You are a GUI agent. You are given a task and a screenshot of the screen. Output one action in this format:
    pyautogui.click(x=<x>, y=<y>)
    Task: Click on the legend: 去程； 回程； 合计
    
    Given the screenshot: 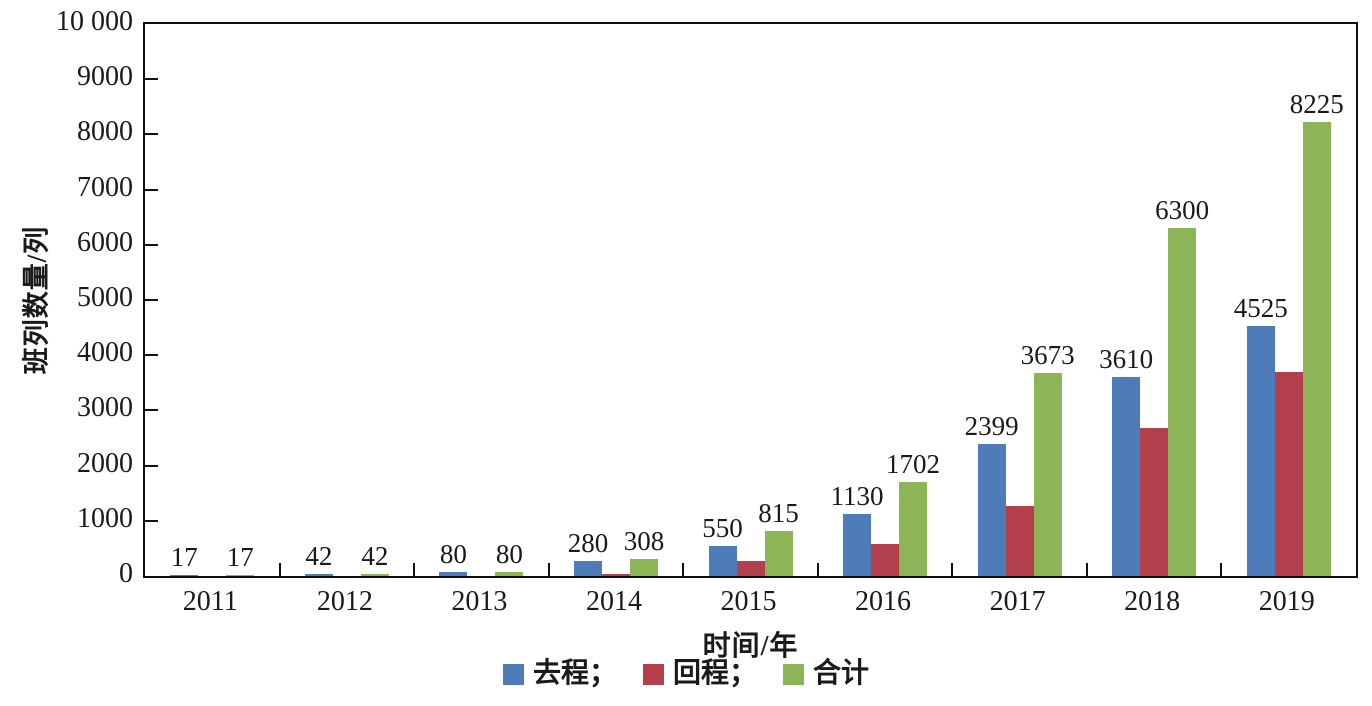 What is the action you would take?
    pyautogui.click(x=686, y=674)
    